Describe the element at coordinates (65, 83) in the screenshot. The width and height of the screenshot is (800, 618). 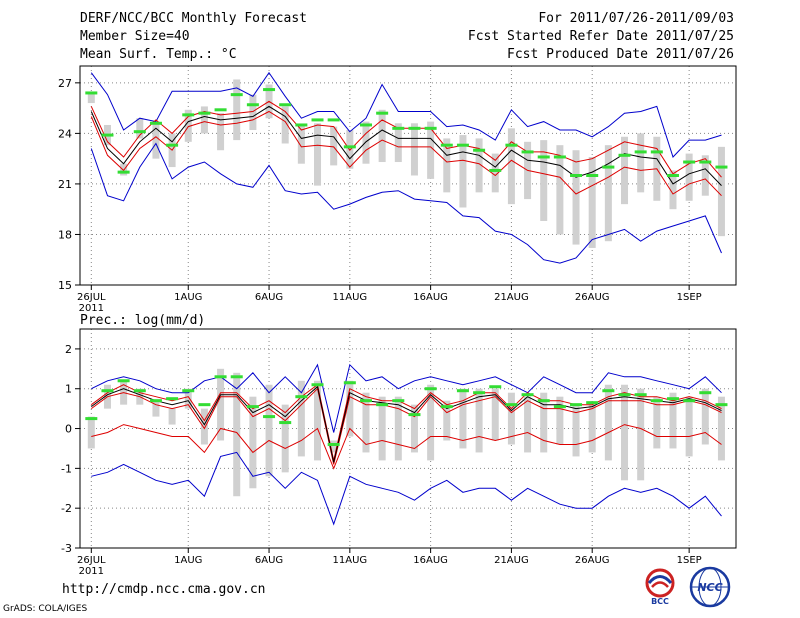
I see `temp-y-tick-label: 27` at that location.